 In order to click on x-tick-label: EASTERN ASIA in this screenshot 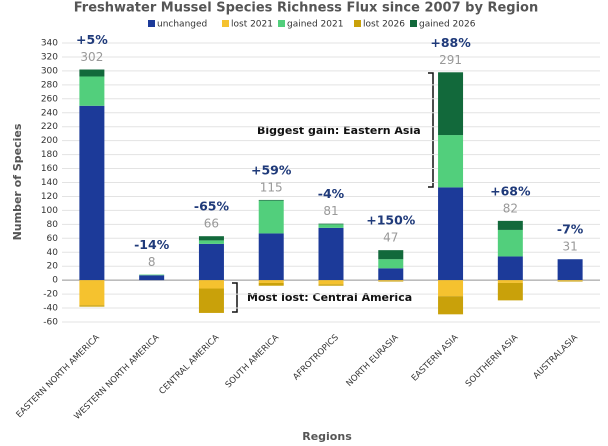, I will do `click(435, 358)`.